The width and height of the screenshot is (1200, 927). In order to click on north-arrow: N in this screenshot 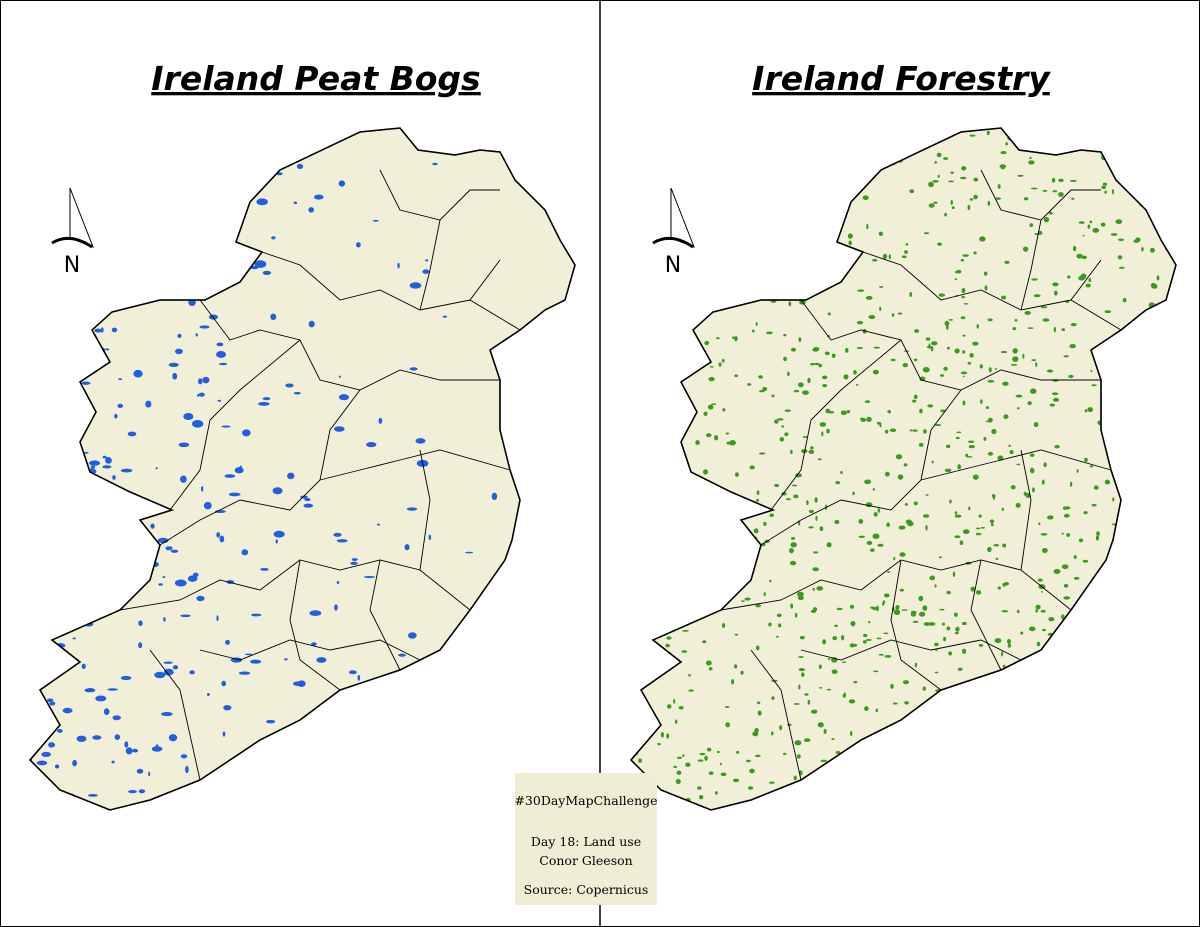, I will do `click(72, 232)`.